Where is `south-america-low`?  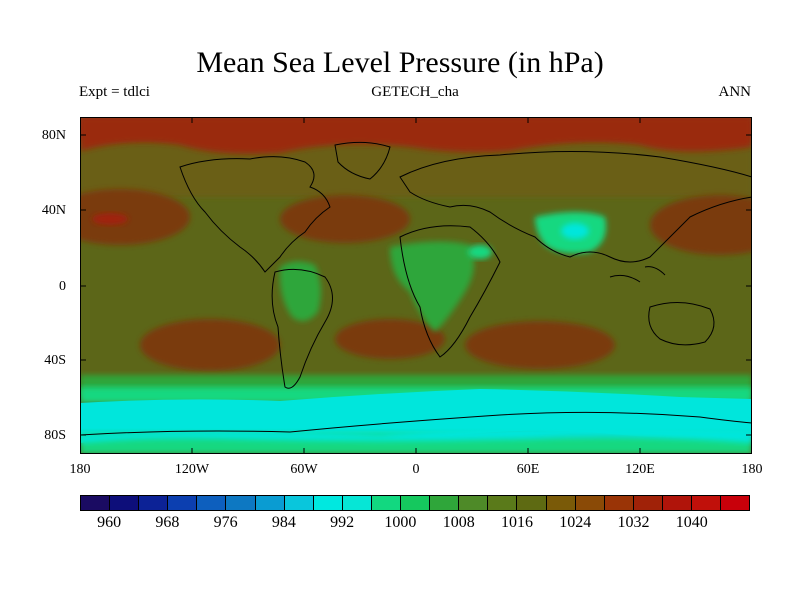 south-america-low is located at coordinates (300, 291).